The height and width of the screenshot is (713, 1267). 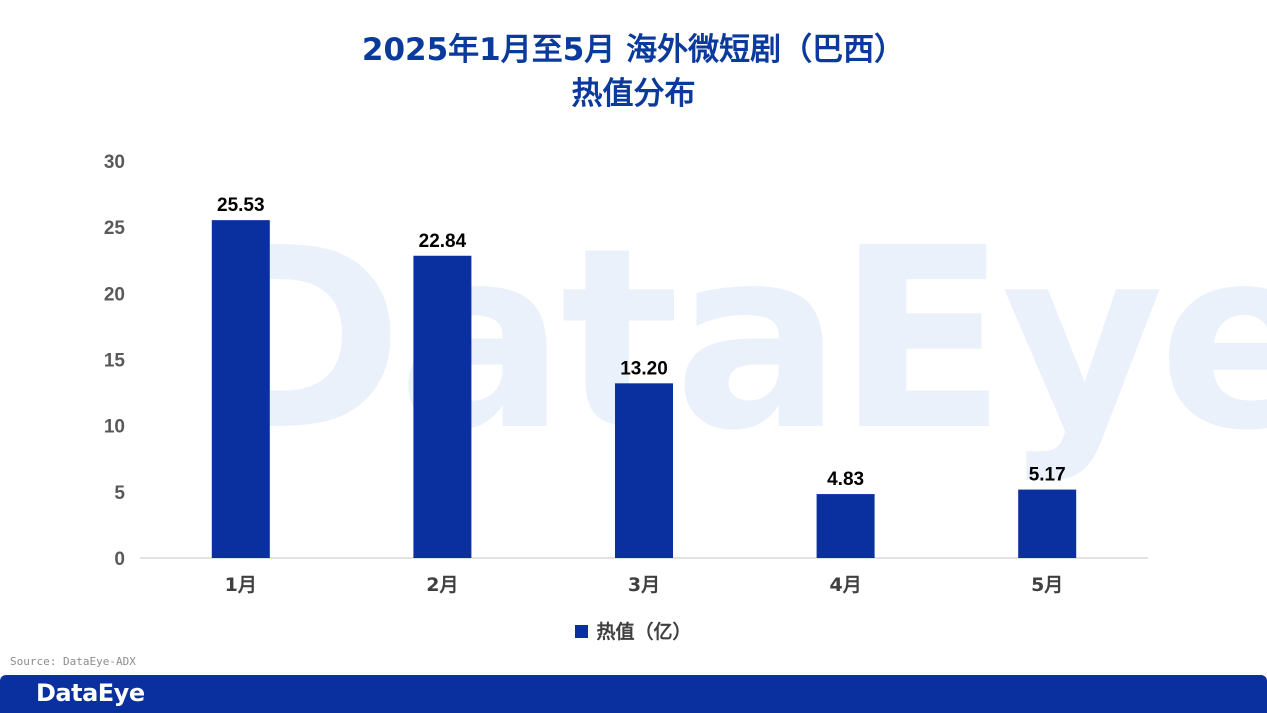 What do you see at coordinates (644, 585) in the screenshot?
I see `x-tick-label: 3月` at bounding box center [644, 585].